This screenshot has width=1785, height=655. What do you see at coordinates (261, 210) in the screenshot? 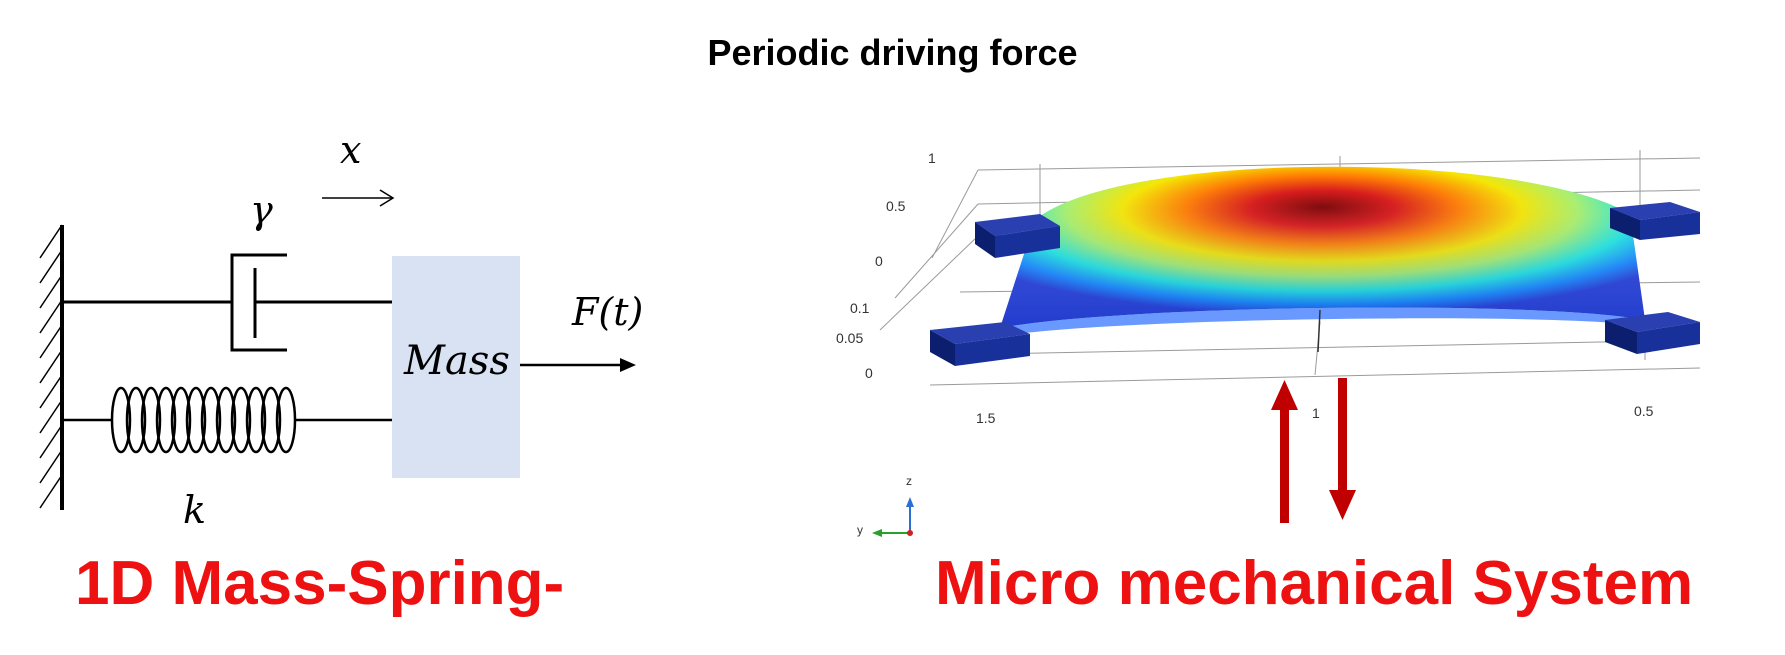
I see `damping-symbol: γ` at bounding box center [261, 210].